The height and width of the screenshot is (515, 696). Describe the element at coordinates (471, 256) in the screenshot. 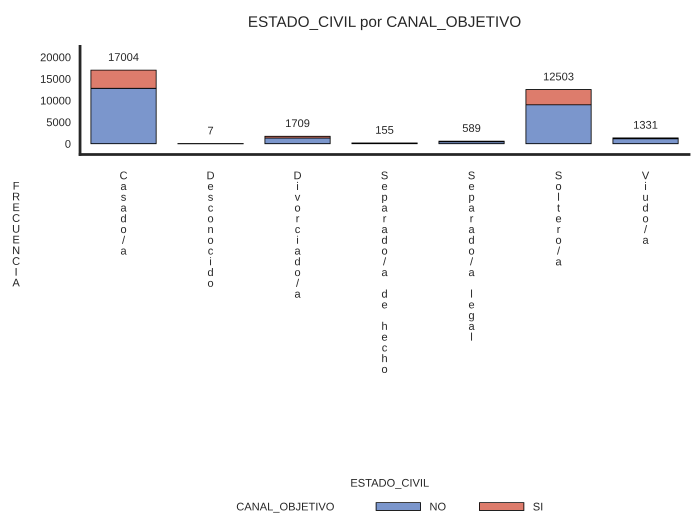

I see `category-label: Separado/a legal` at that location.